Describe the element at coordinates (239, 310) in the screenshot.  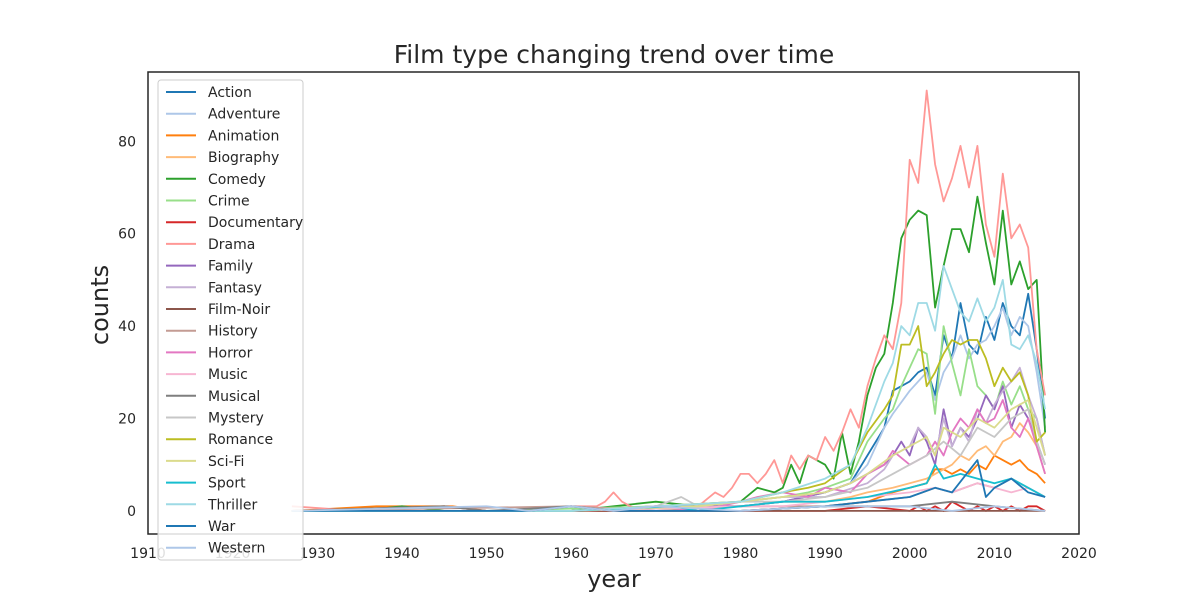
I see `legend-label: Film-Noir` at that location.